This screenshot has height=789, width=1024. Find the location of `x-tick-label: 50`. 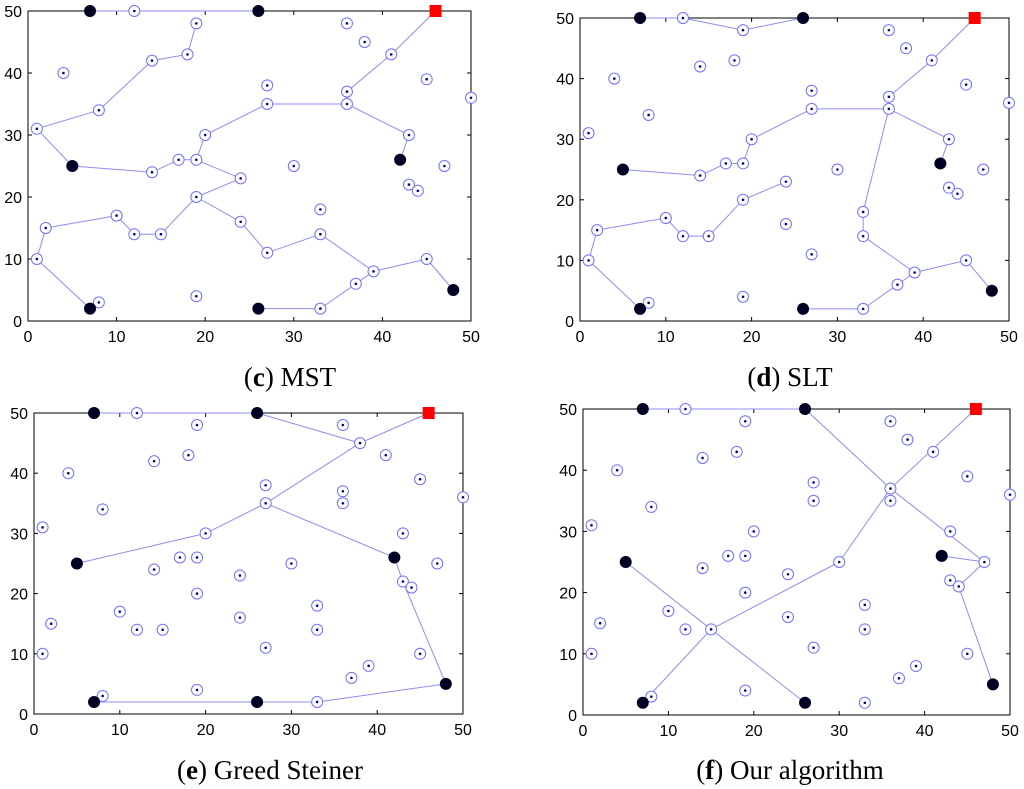

x-tick-label: 50 is located at coordinates (463, 730).